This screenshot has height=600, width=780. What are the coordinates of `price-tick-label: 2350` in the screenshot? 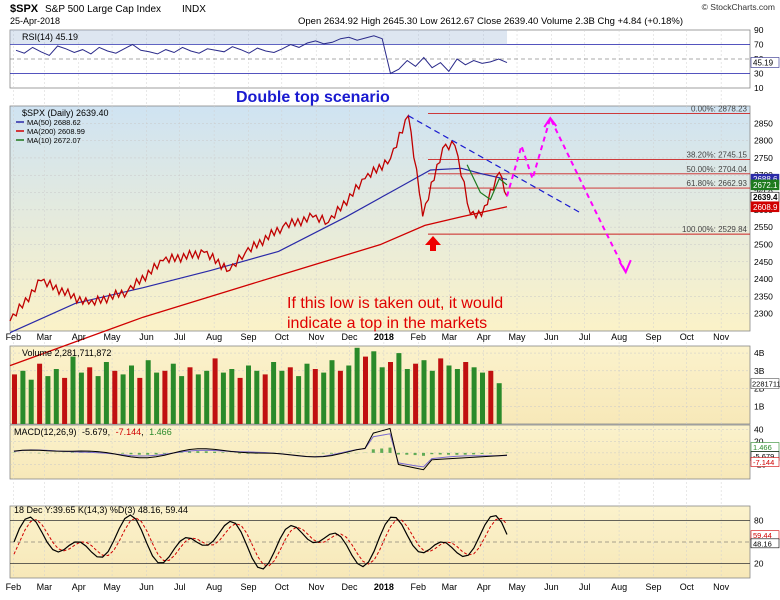 It's located at (763, 296).